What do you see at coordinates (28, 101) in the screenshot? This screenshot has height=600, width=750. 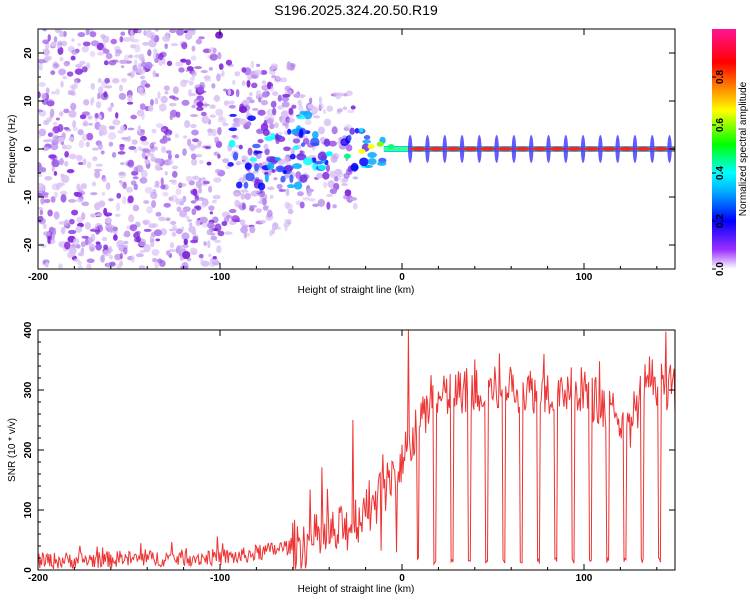 I see `y-tick-label: 10` at bounding box center [28, 101].